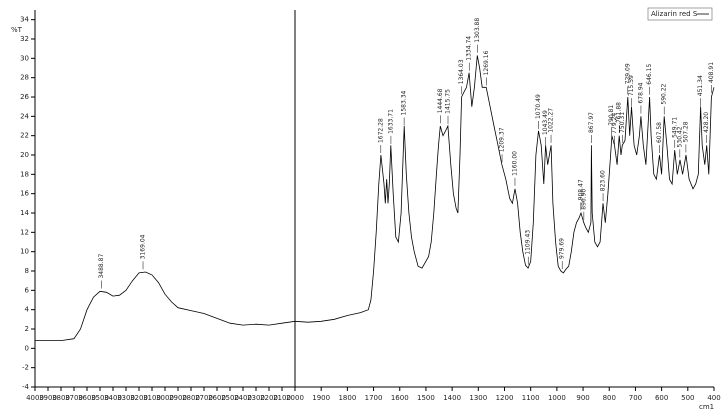 This screenshot has width=728, height=420. What do you see at coordinates (25, 368) in the screenshot?
I see `y-tick-label: -2` at bounding box center [25, 368].